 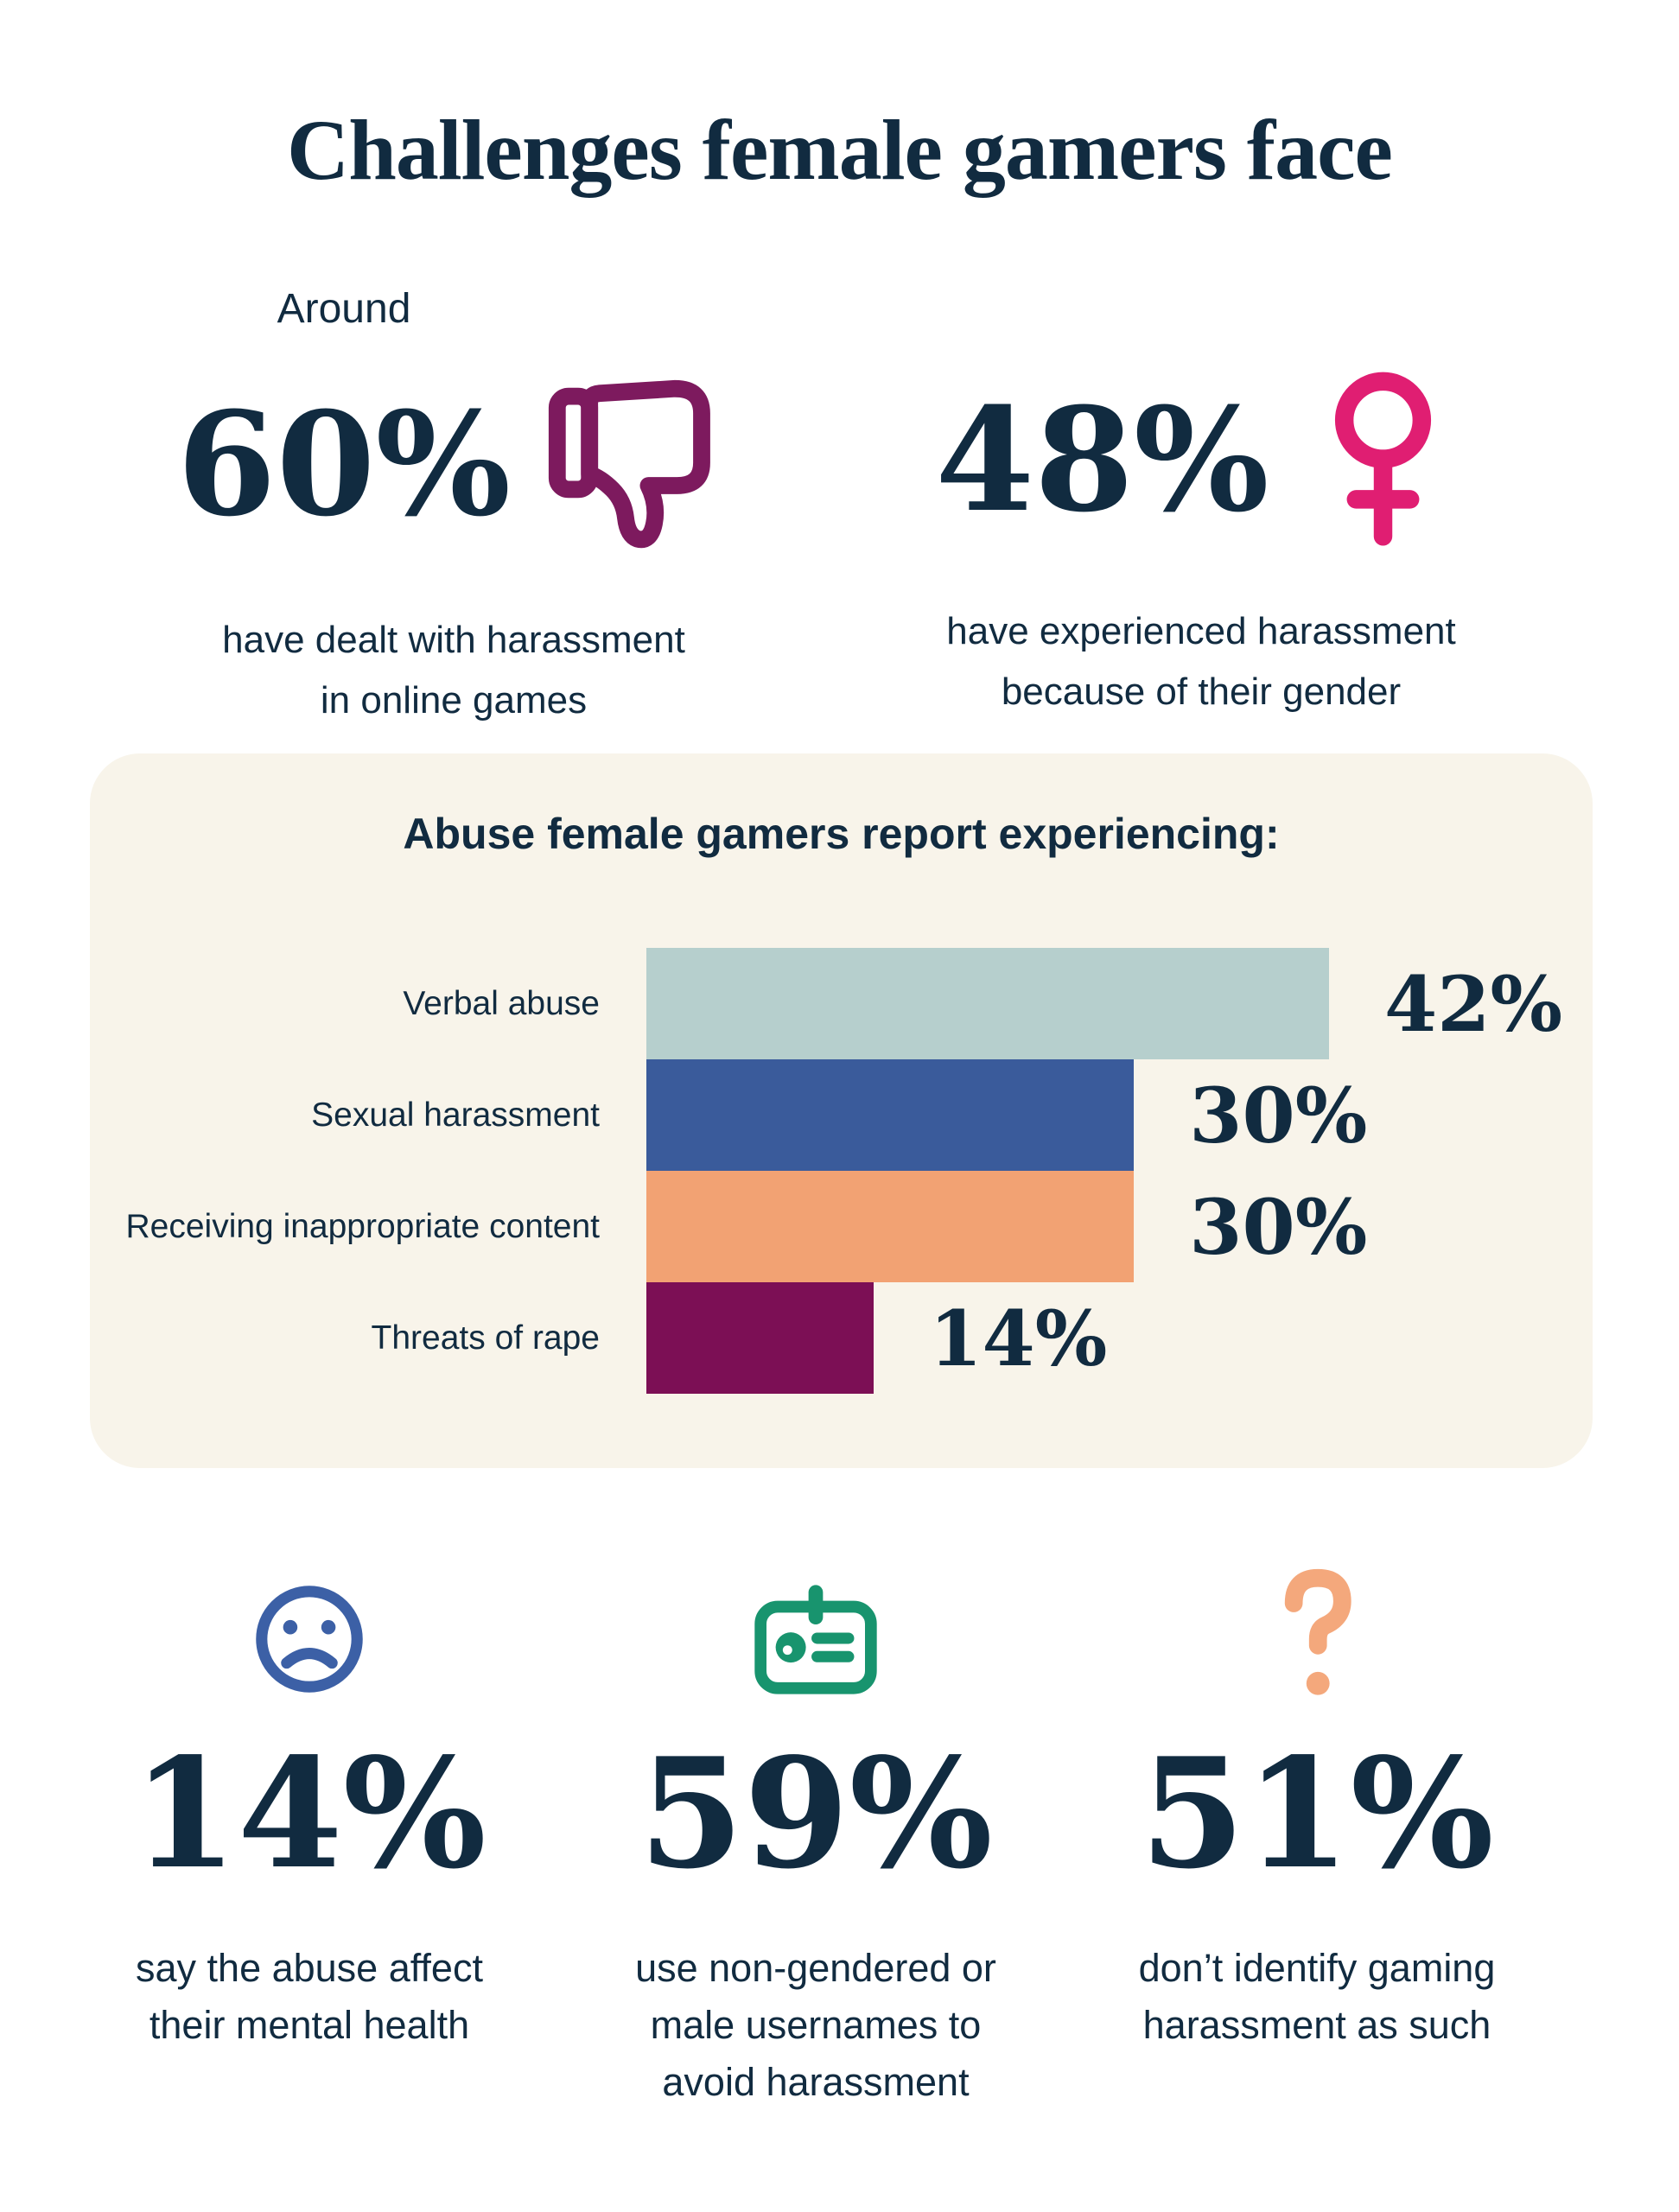 I want to click on stat-value: 60%, so click(x=344, y=463).